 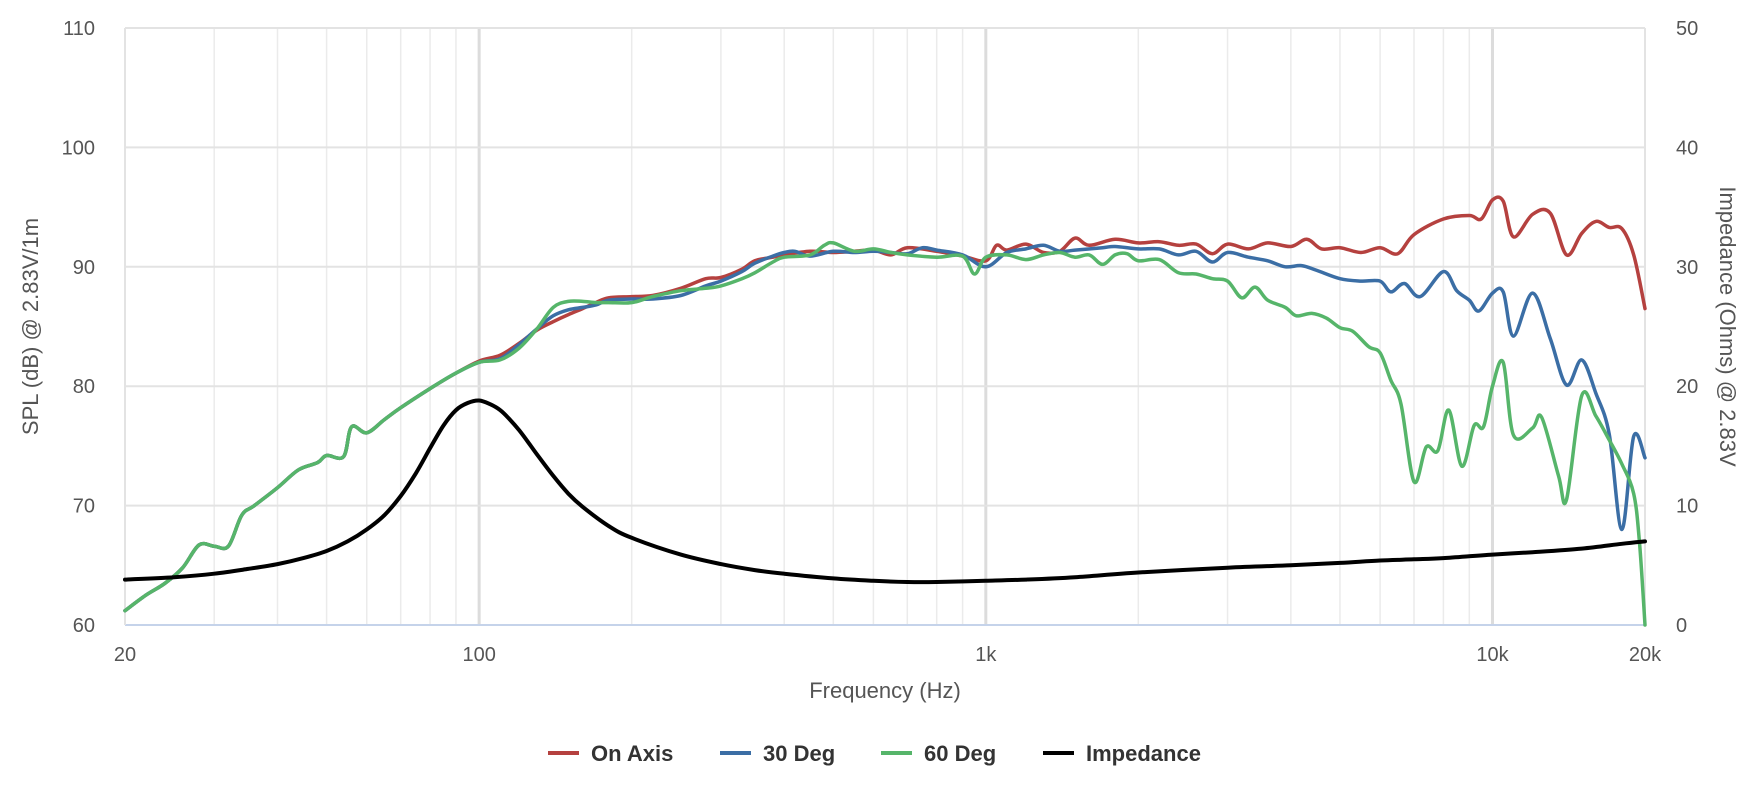 What do you see at coordinates (1687, 148) in the screenshot?
I see `y2-tick-label: 40` at bounding box center [1687, 148].